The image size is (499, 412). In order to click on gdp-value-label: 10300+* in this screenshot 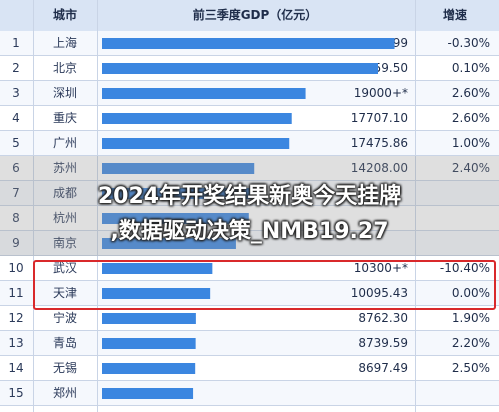, I will do `click(380, 268)`.